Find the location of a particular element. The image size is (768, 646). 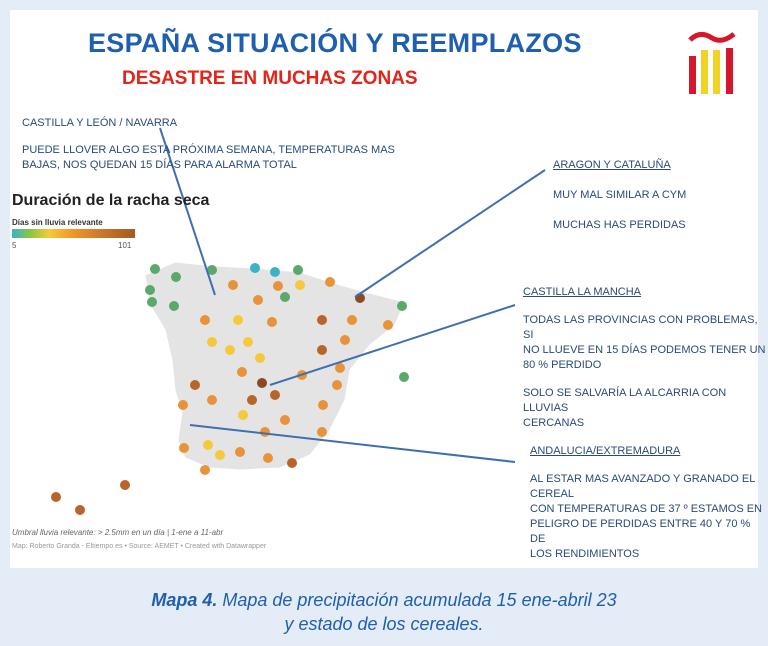

note-heading: ANDALUCIA/EXTREMADURA is located at coordinates (605, 451).